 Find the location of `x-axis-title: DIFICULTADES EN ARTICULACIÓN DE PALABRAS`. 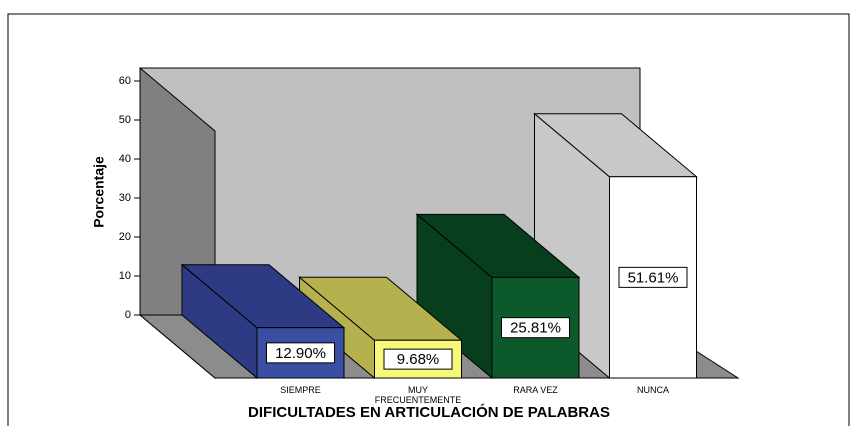

x-axis-title: DIFICULTADES EN ARTICULACIÓN DE PALABRAS is located at coordinates (429, 412).